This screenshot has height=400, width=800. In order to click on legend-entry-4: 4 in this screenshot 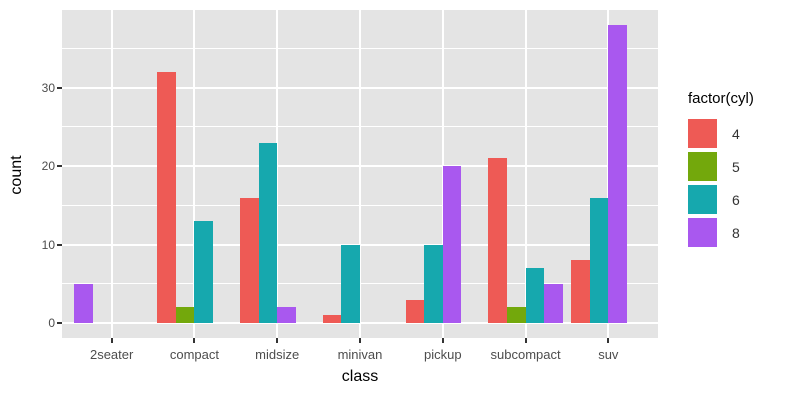, I will do `click(721, 133)`.